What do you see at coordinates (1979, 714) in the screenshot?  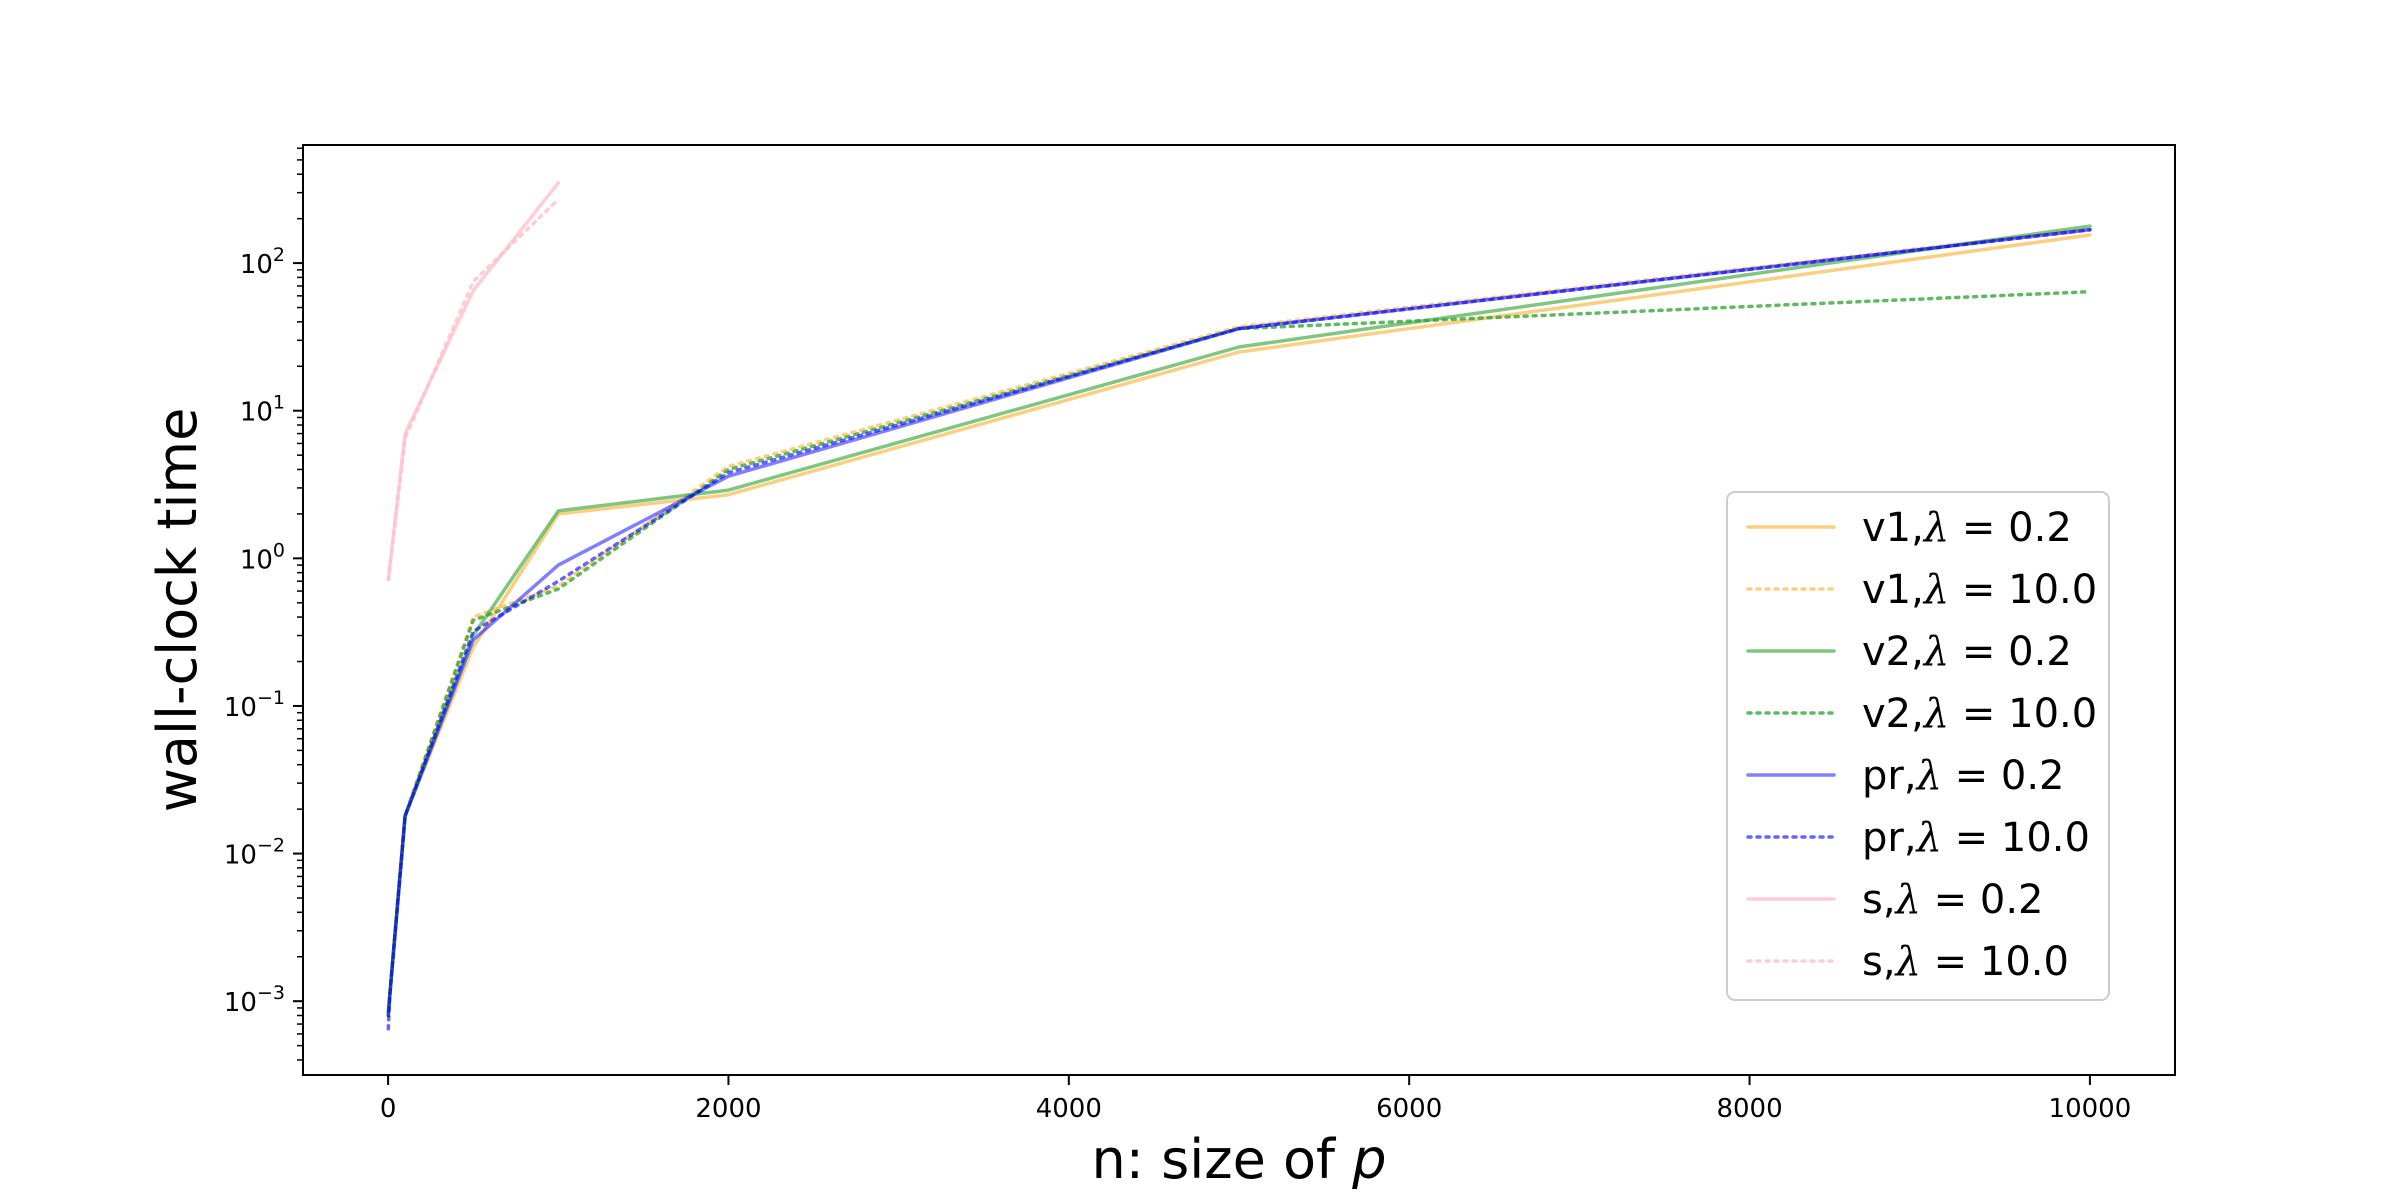 I see `legend-label-3: v2,λ = 10.0` at bounding box center [1979, 714].